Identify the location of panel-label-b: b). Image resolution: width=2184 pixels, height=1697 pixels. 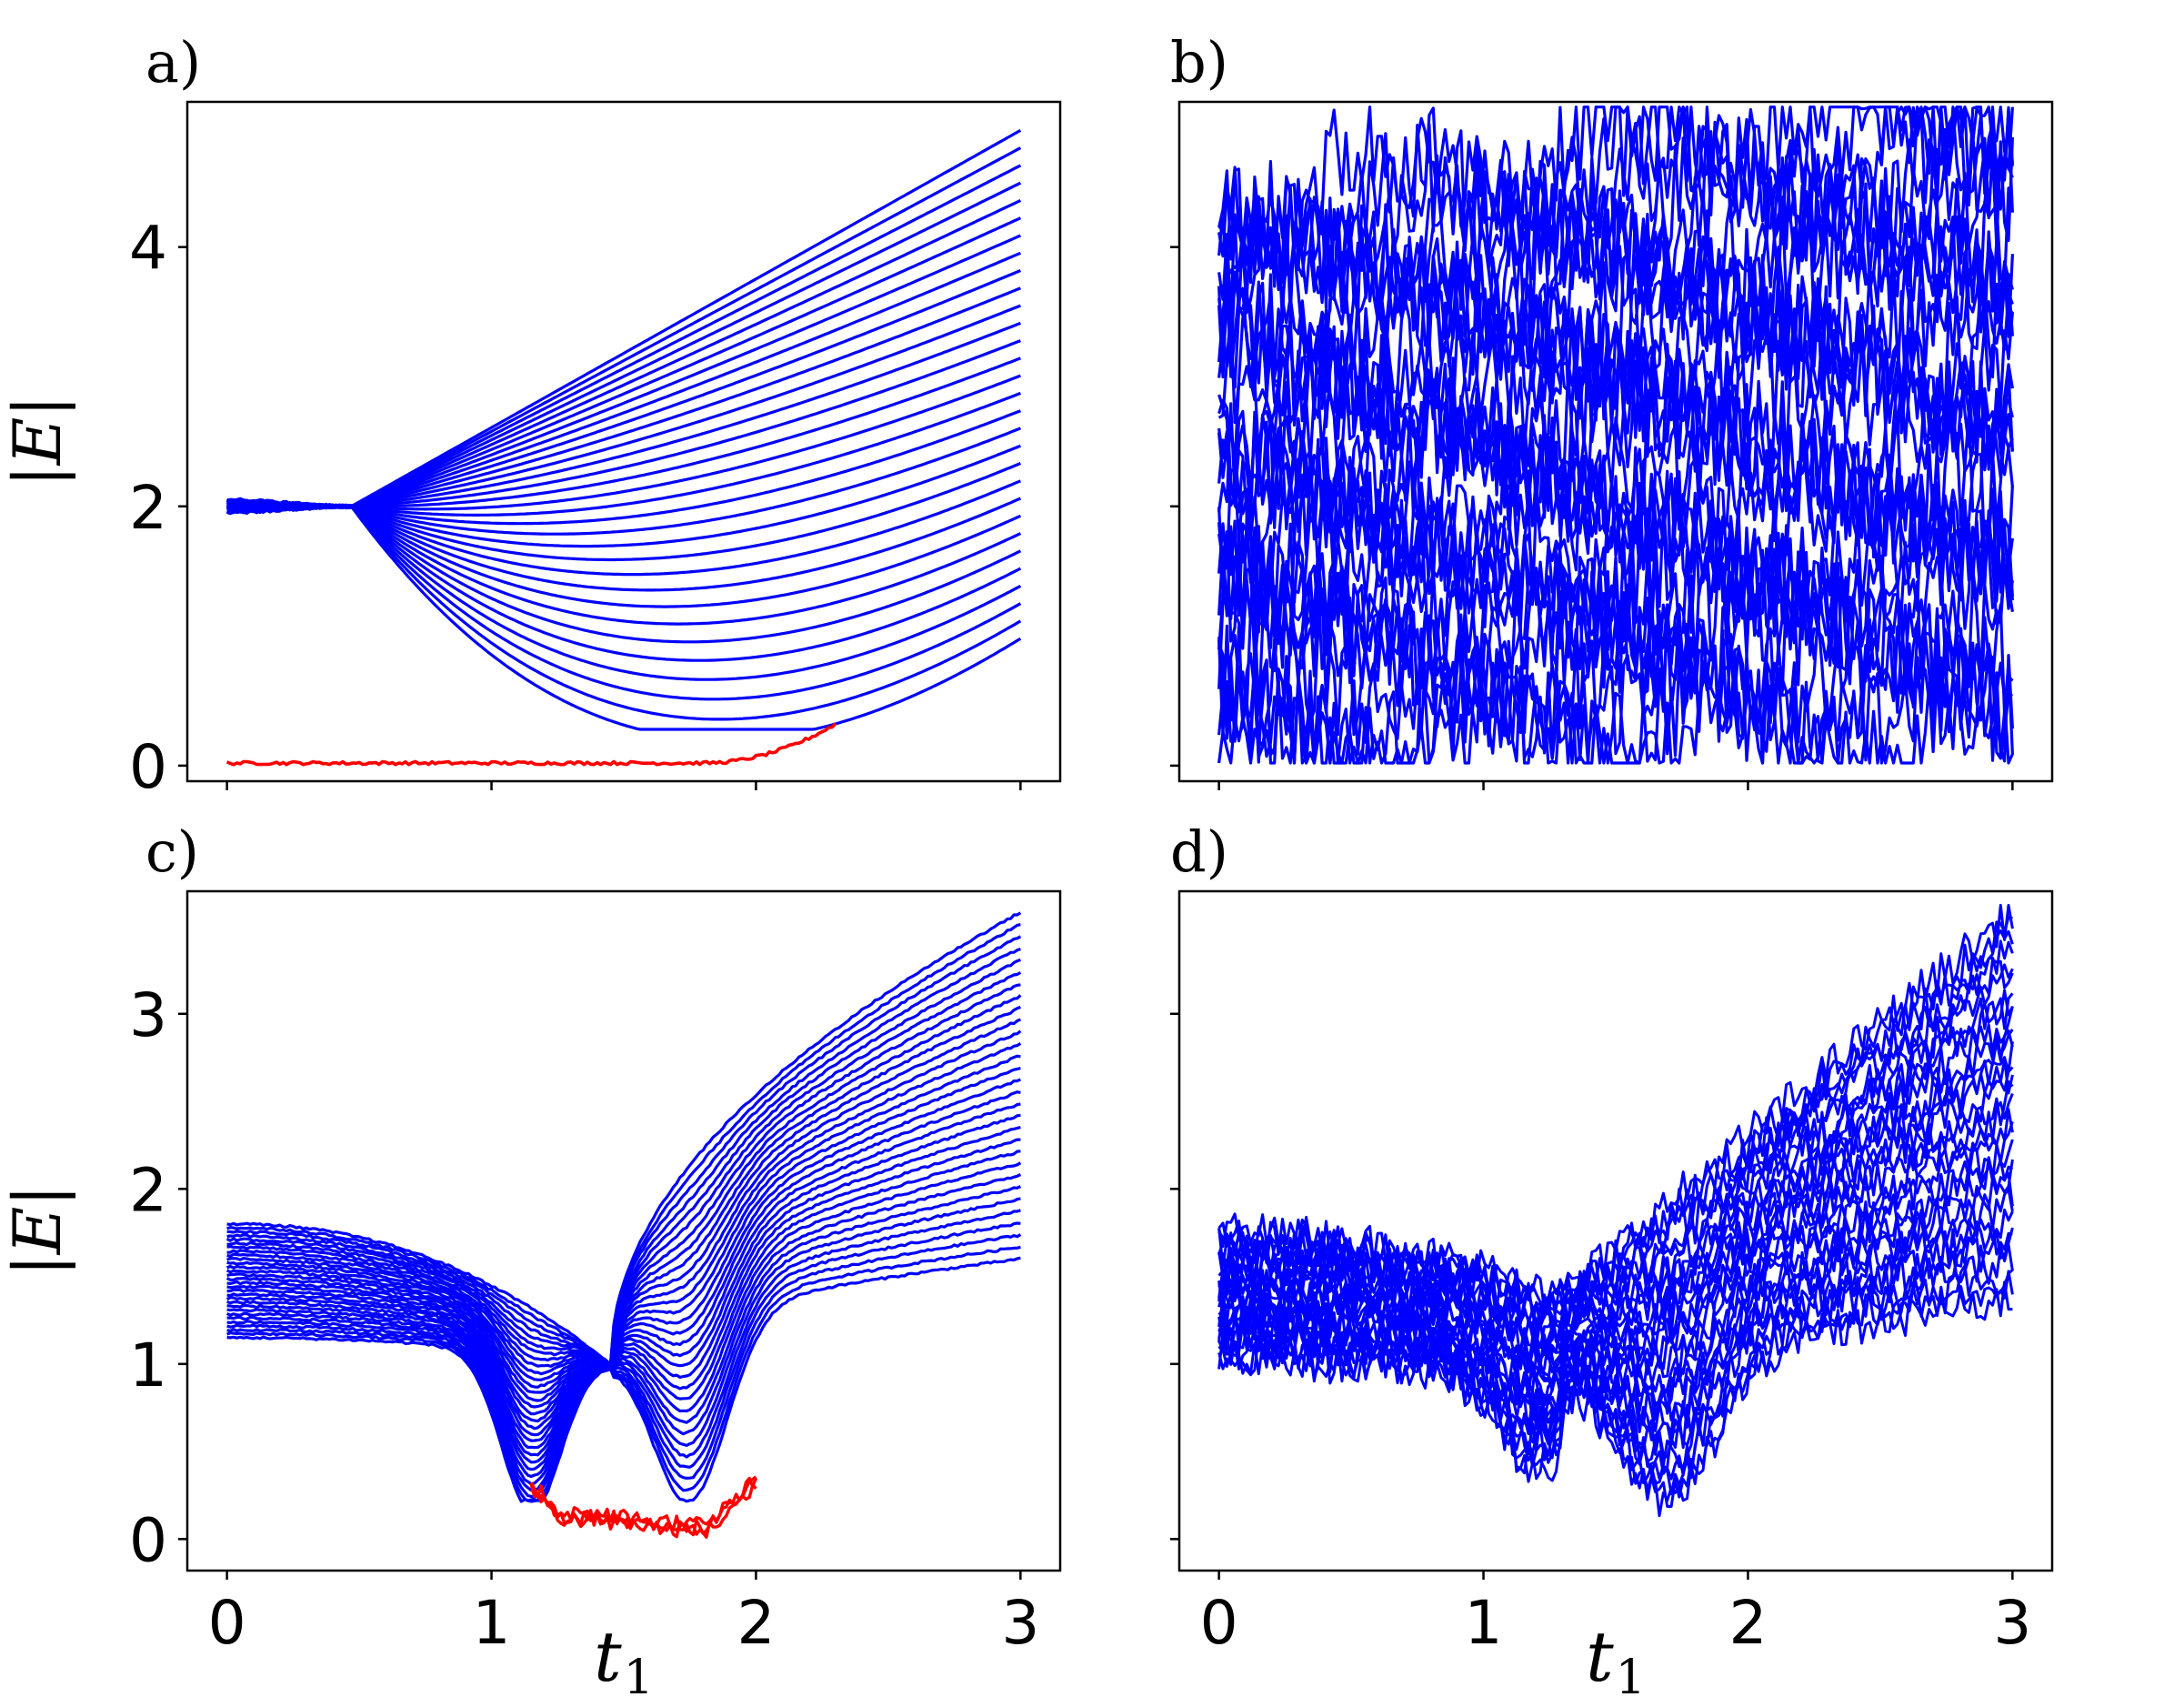
(1199, 62).